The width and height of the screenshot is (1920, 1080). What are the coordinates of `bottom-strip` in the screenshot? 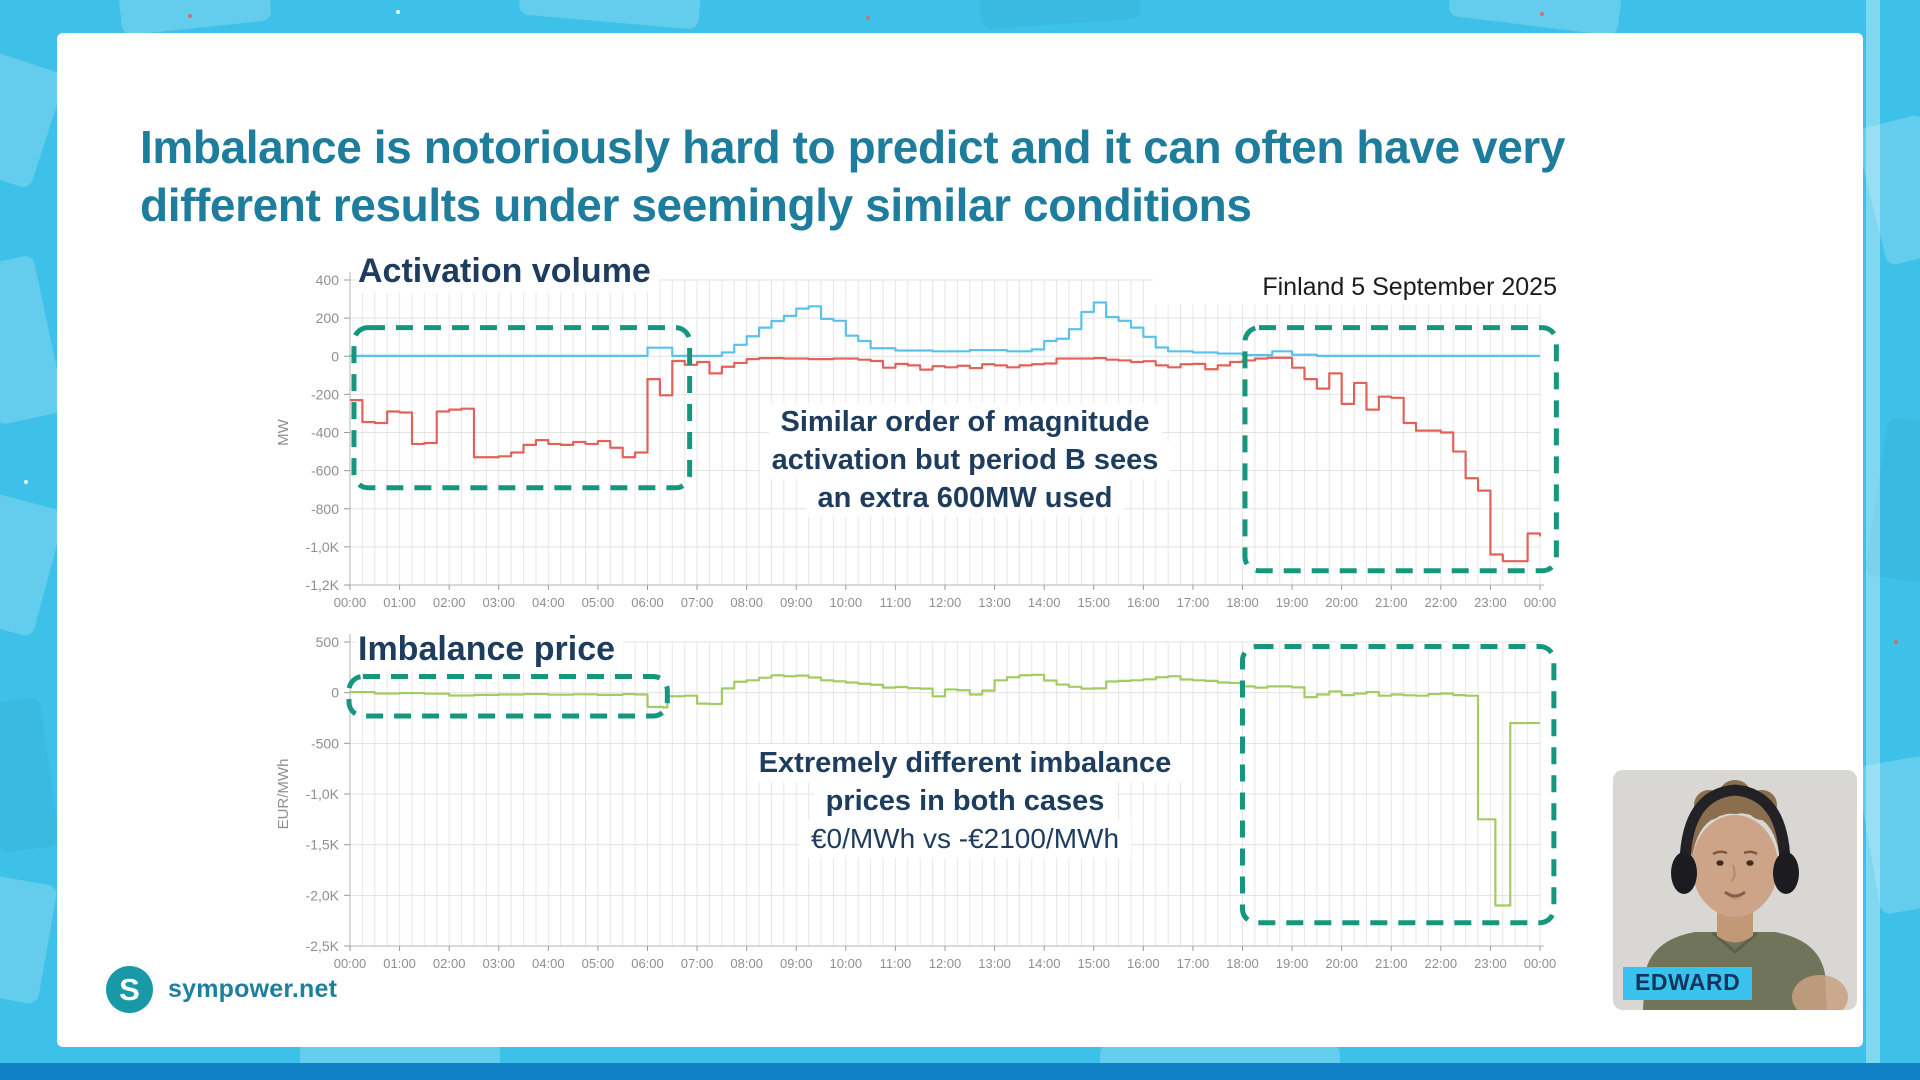 It's located at (960, 1071).